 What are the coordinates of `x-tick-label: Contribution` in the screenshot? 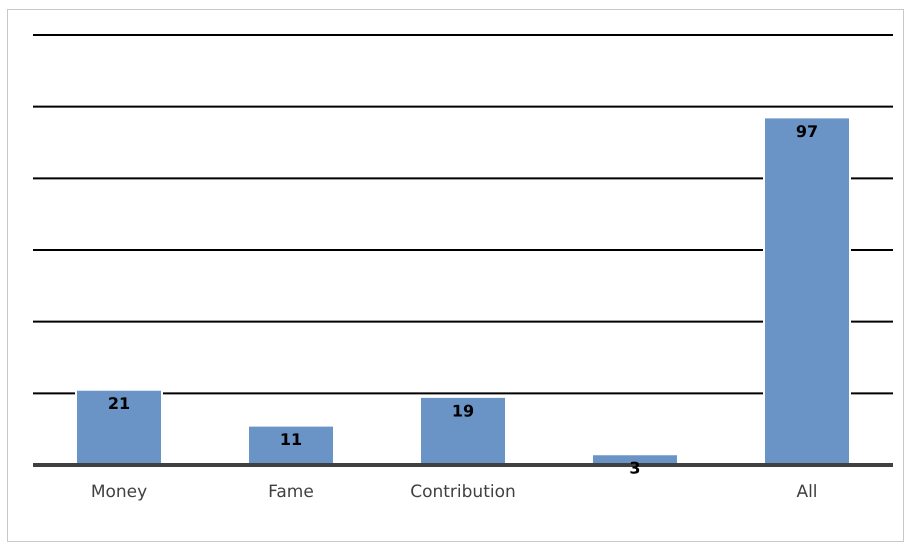 It's located at (463, 492).